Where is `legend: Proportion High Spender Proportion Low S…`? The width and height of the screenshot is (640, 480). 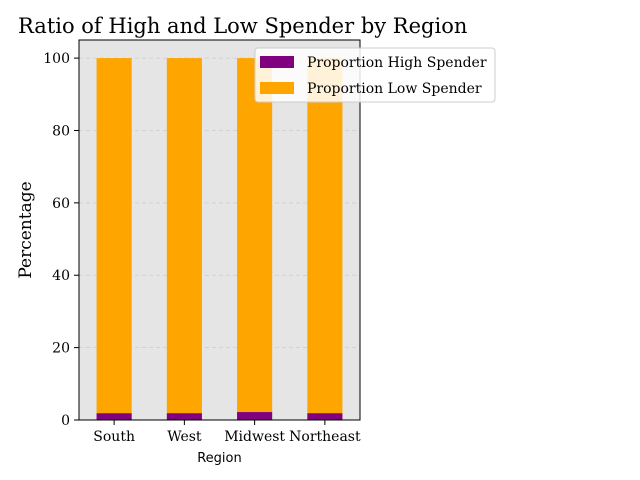
legend: Proportion High Spender Proportion Low S… is located at coordinates (375, 75).